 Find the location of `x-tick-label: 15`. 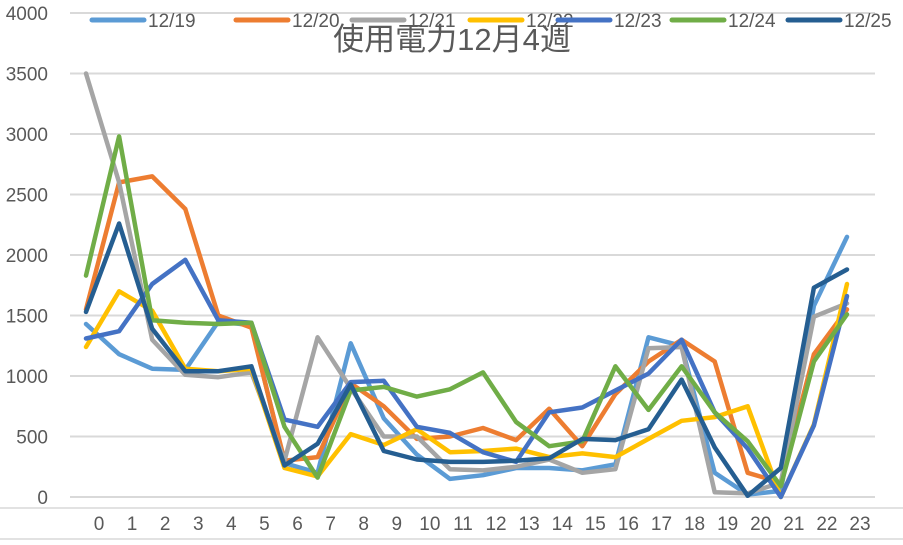

x-tick-label: 15 is located at coordinates (595, 524).